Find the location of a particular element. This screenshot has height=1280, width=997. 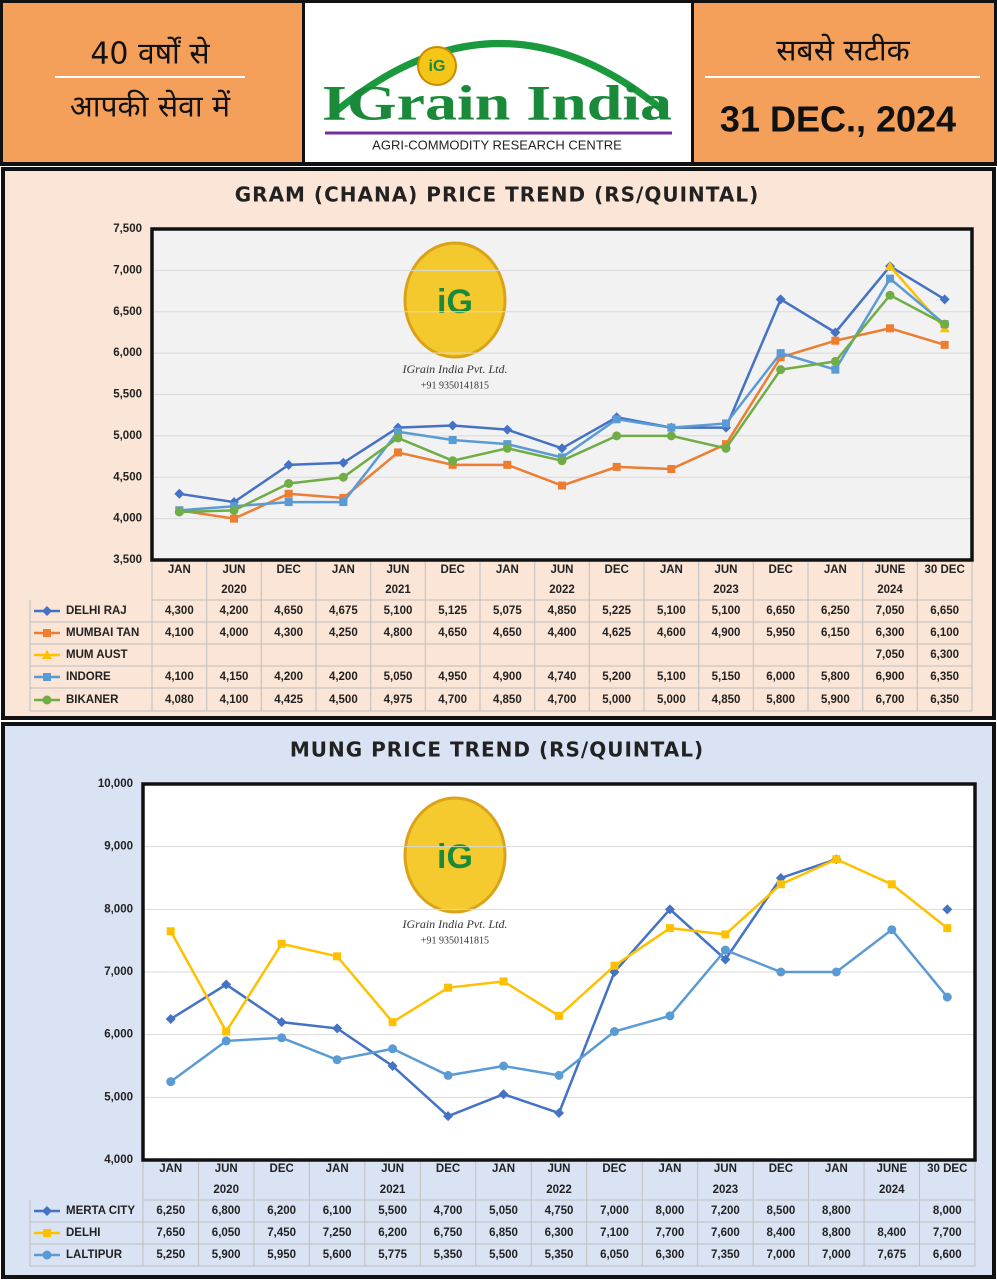

y-tick-label: 7,000 is located at coordinates (127, 270).